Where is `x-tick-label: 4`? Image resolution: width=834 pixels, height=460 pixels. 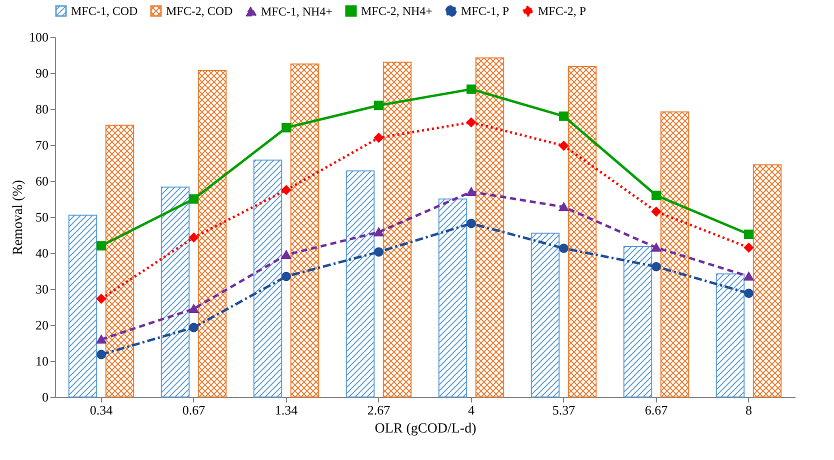 x-tick-label: 4 is located at coordinates (471, 410).